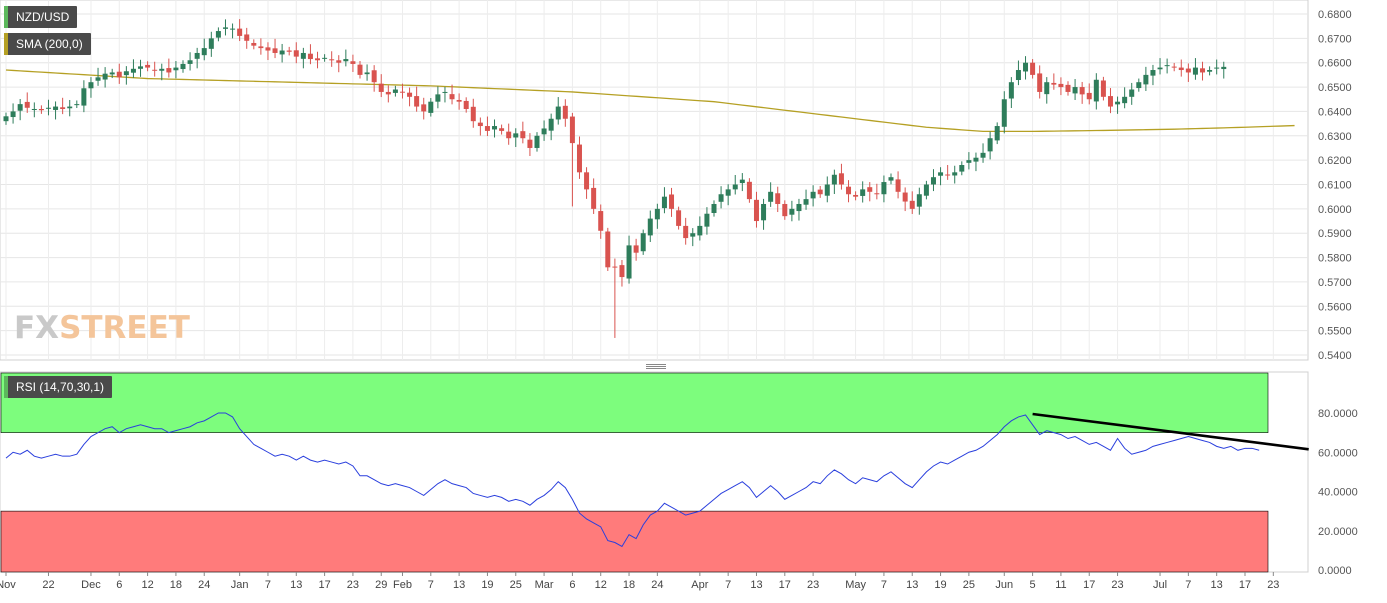 The width and height of the screenshot is (1387, 603). I want to click on legend-sma: SMA (200,0), so click(47, 44).